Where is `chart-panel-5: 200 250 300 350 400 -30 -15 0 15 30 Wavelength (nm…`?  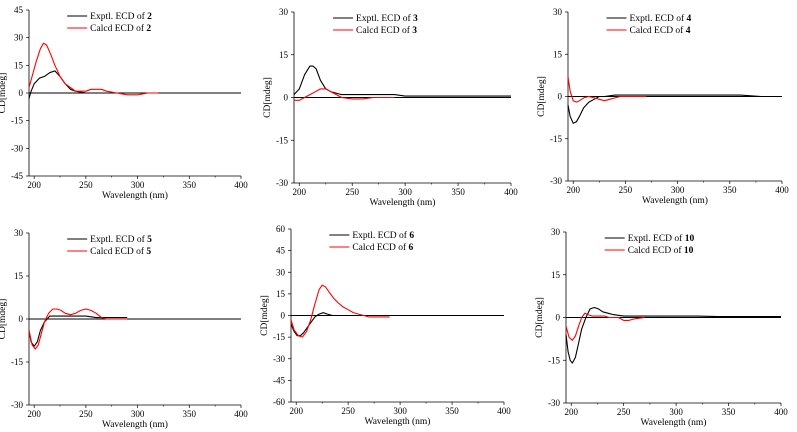 chart-panel-5: 200 250 300 350 400 -30 -15 0 15 30 Wavelength (nm… is located at coordinates (124, 329).